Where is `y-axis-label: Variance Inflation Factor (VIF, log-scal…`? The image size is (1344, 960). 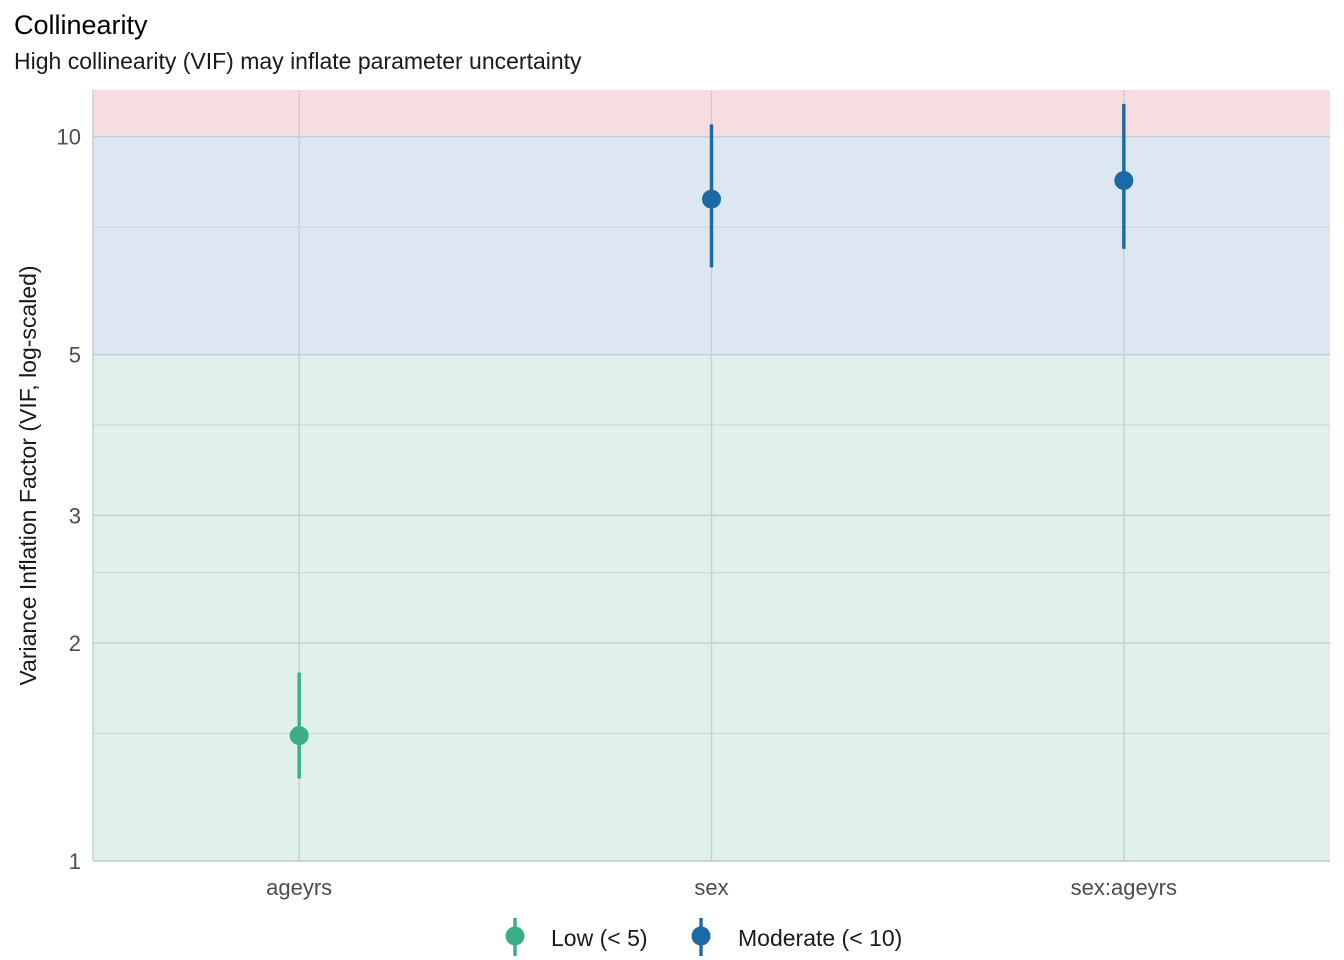 y-axis-label: Variance Inflation Factor (VIF, log-scal… is located at coordinates (28, 475).